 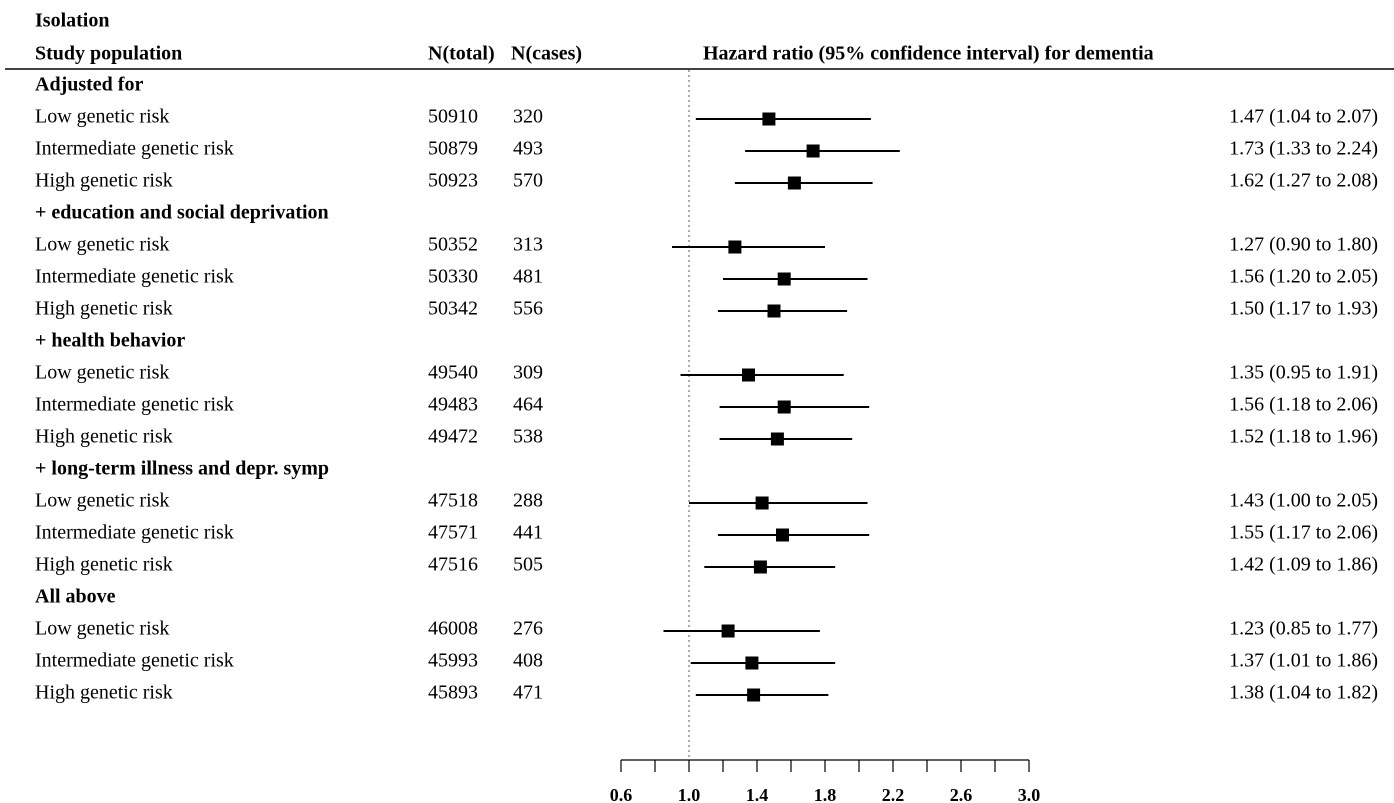 What do you see at coordinates (453, 533) in the screenshot?
I see `n-total: 47571` at bounding box center [453, 533].